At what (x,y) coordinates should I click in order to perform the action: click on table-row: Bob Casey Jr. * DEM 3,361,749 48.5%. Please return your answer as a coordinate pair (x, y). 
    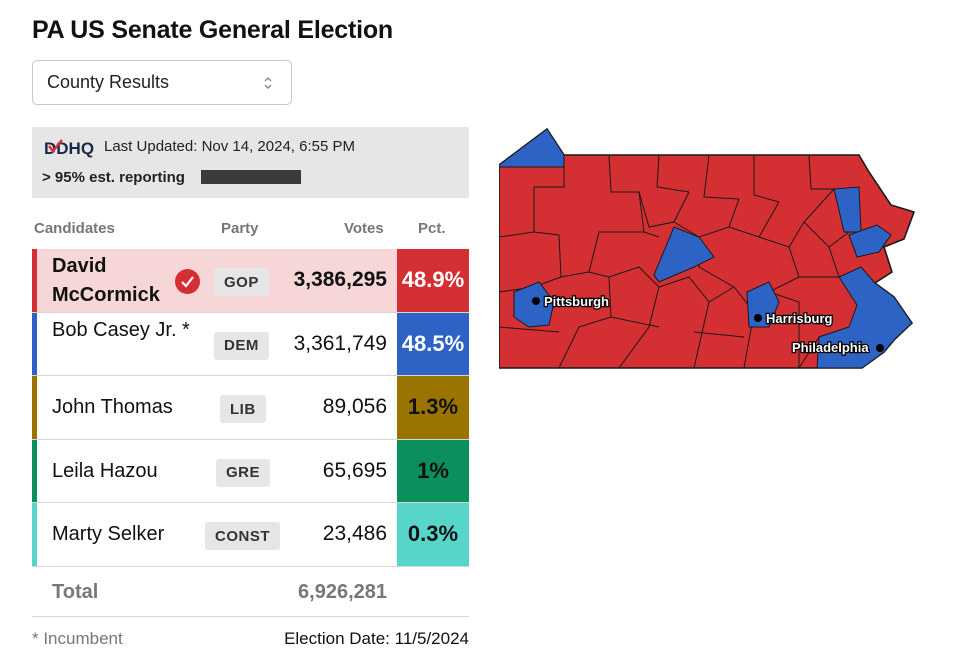
    Looking at the image, I should click on (250, 344).